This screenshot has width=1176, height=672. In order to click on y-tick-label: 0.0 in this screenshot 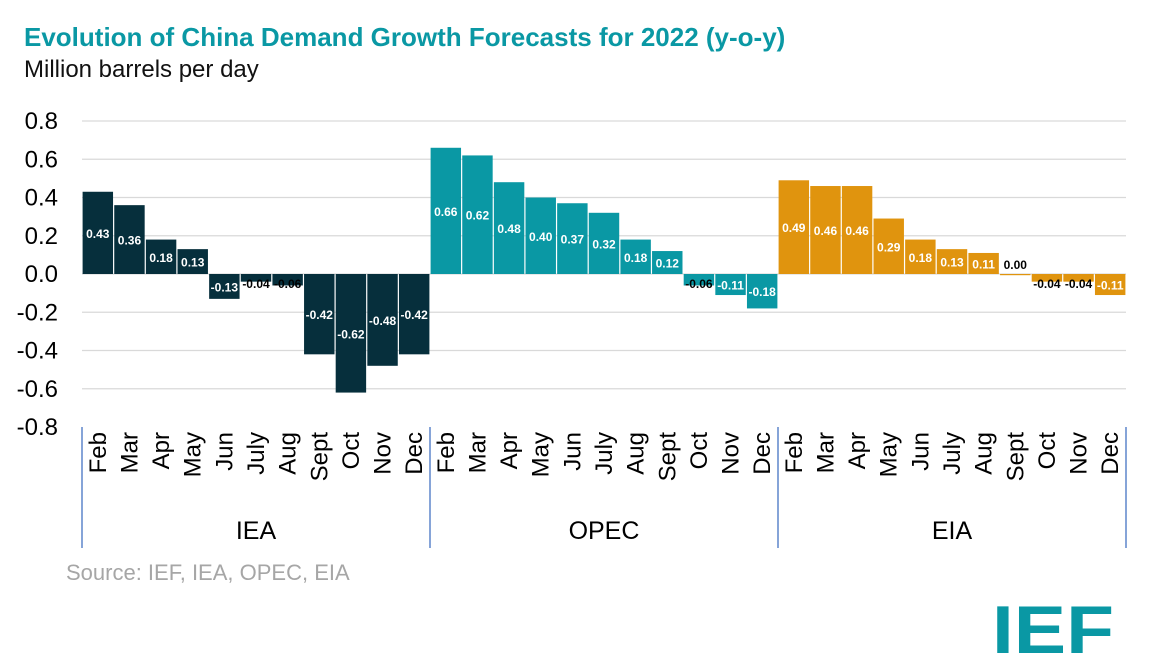, I will do `click(41, 274)`.